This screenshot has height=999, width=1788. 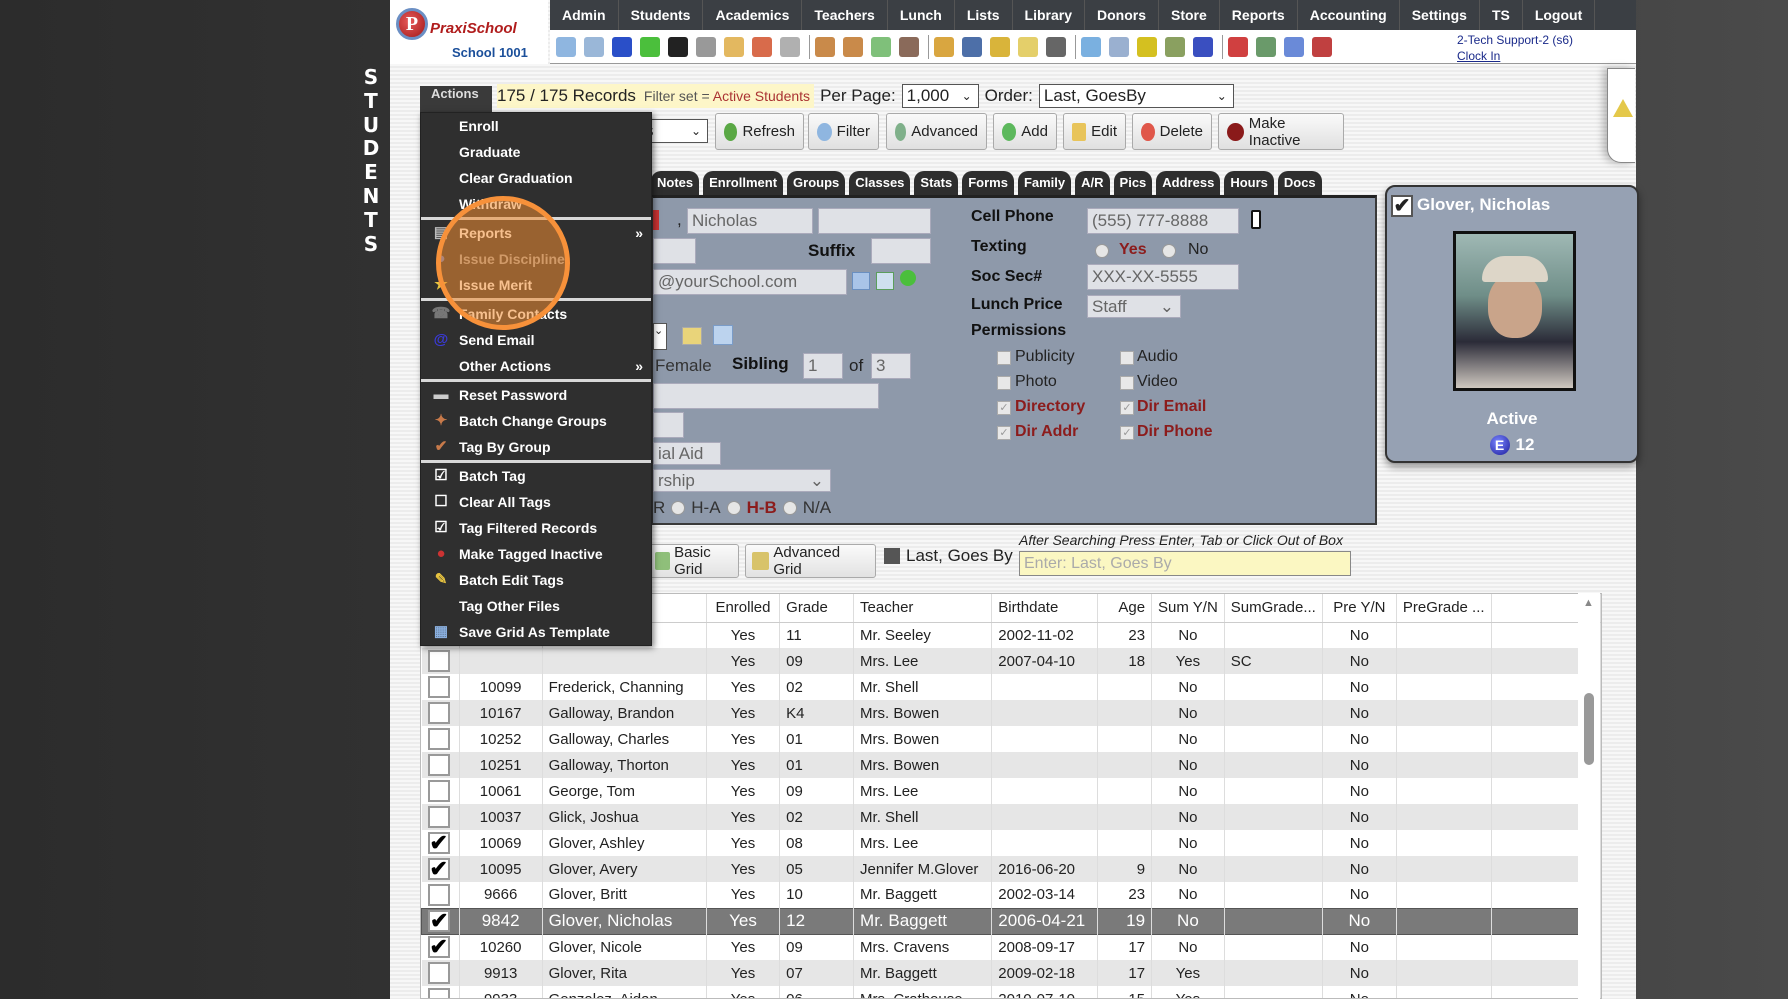 I want to click on menu-item-batch-tag: ☑ Batch Tag, so click(x=536, y=476).